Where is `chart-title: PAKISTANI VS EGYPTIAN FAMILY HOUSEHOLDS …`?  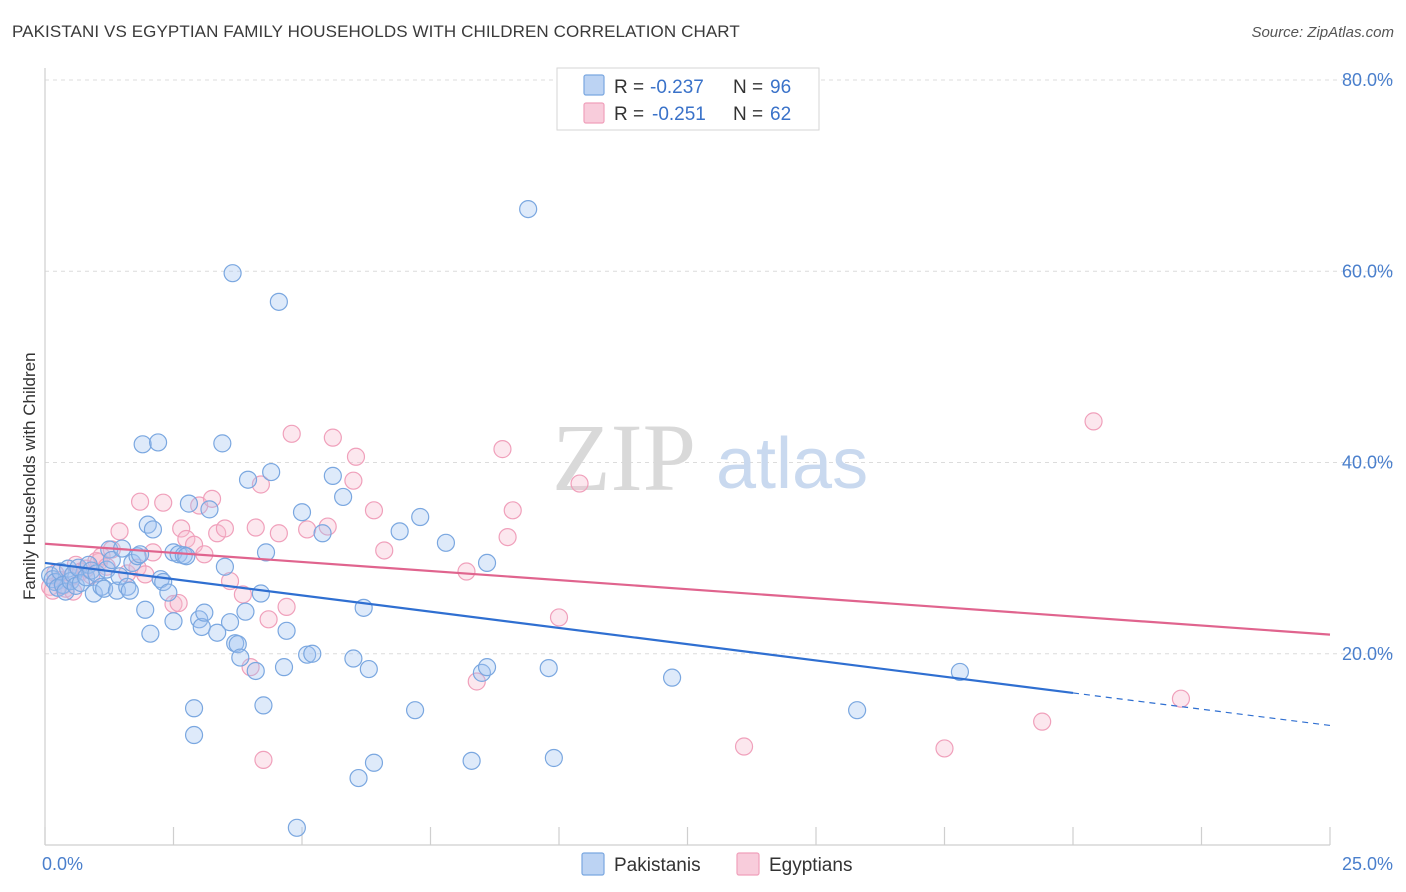 chart-title: PAKISTANI VS EGYPTIAN FAMILY HOUSEHOLDS … is located at coordinates (376, 31).